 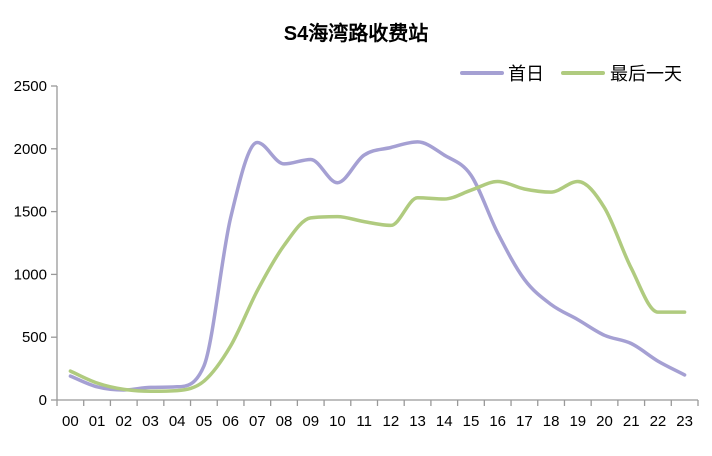 What do you see at coordinates (497, 421) in the screenshot?
I see `x-axis-tick-label: 16` at bounding box center [497, 421].